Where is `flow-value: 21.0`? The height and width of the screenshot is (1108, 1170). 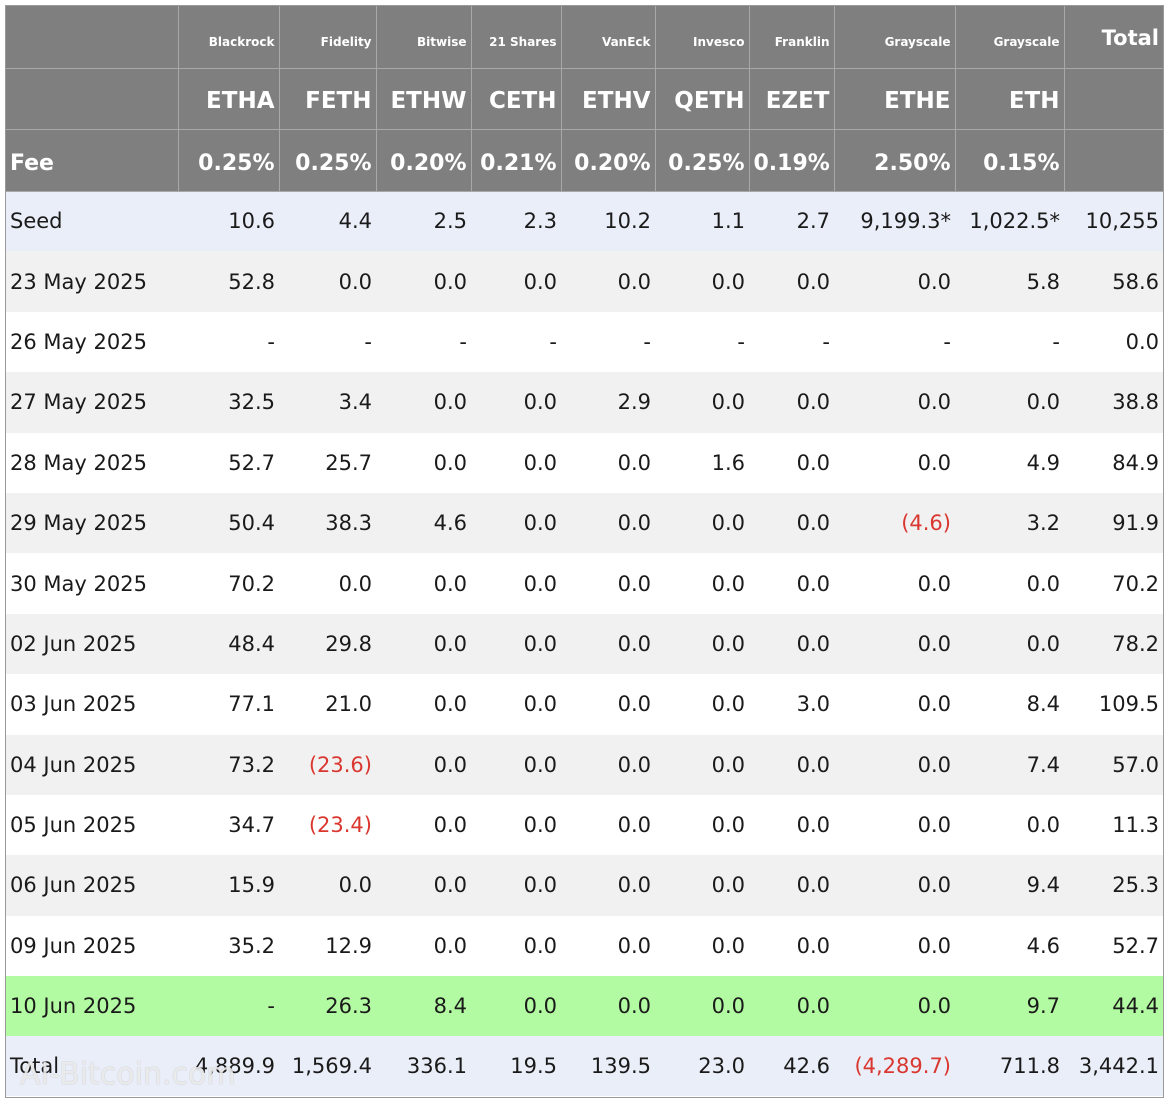
flow-value: 21.0 is located at coordinates (327, 704).